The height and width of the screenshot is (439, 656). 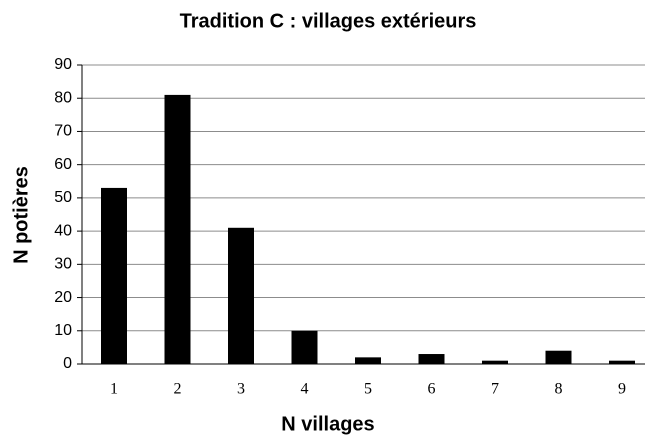 I want to click on x-tick-label: 9, so click(x=622, y=389).